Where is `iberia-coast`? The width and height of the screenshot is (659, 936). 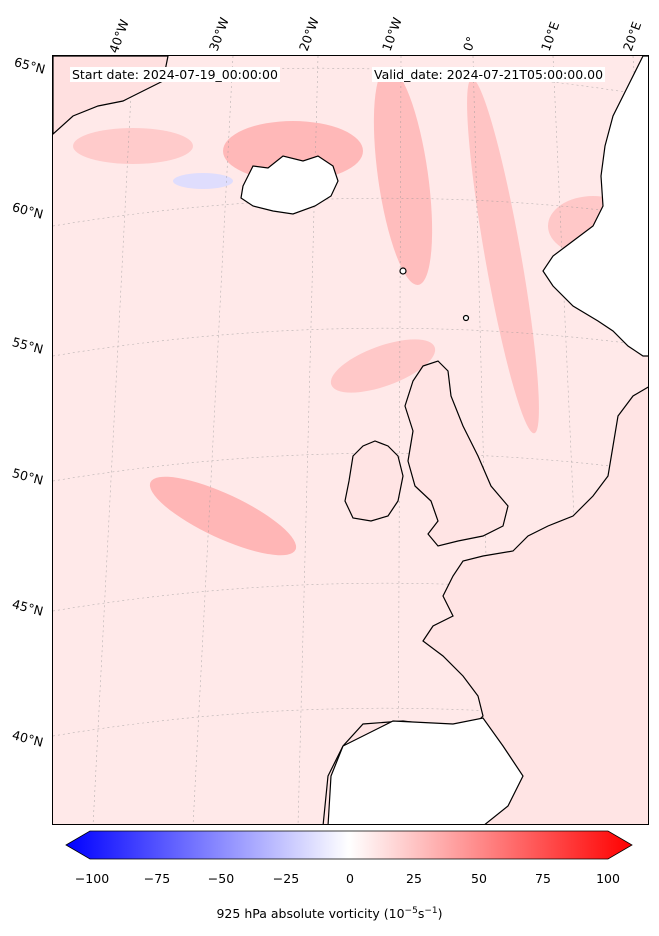
iberia-coast is located at coordinates (425, 770).